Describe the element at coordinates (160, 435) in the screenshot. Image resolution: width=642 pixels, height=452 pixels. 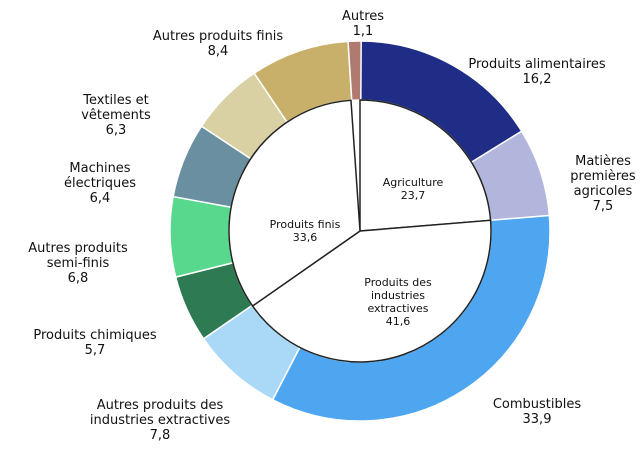
I see `value-label: 7,8` at that location.